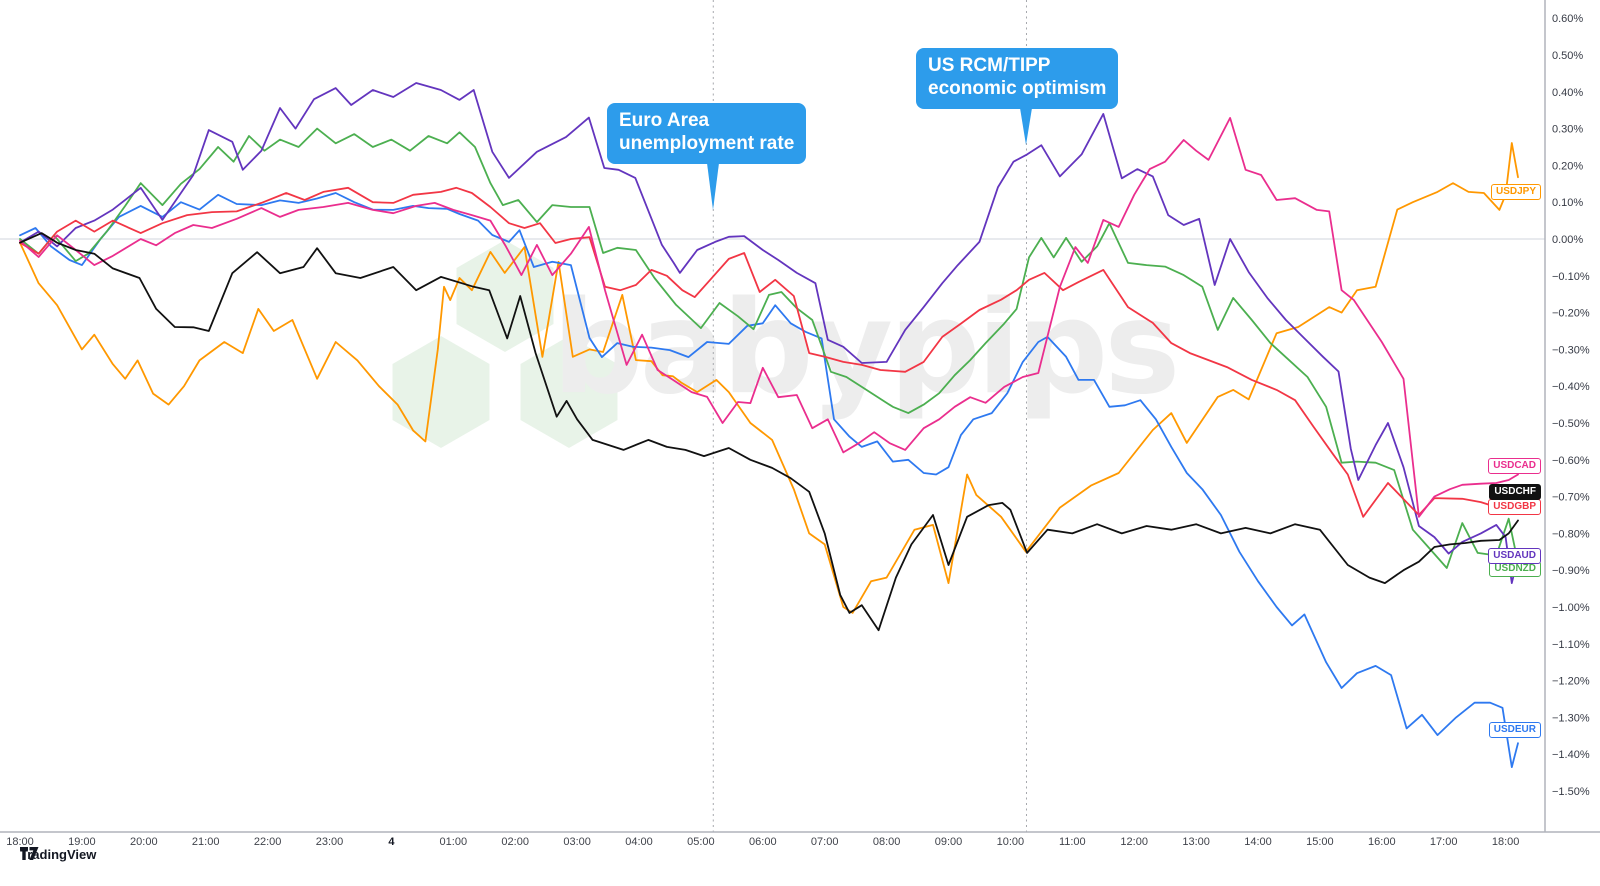 This screenshot has width=1600, height=886. Describe the element at coordinates (1571, 718) in the screenshot. I see `price-tick-label: −1.30%` at that location.